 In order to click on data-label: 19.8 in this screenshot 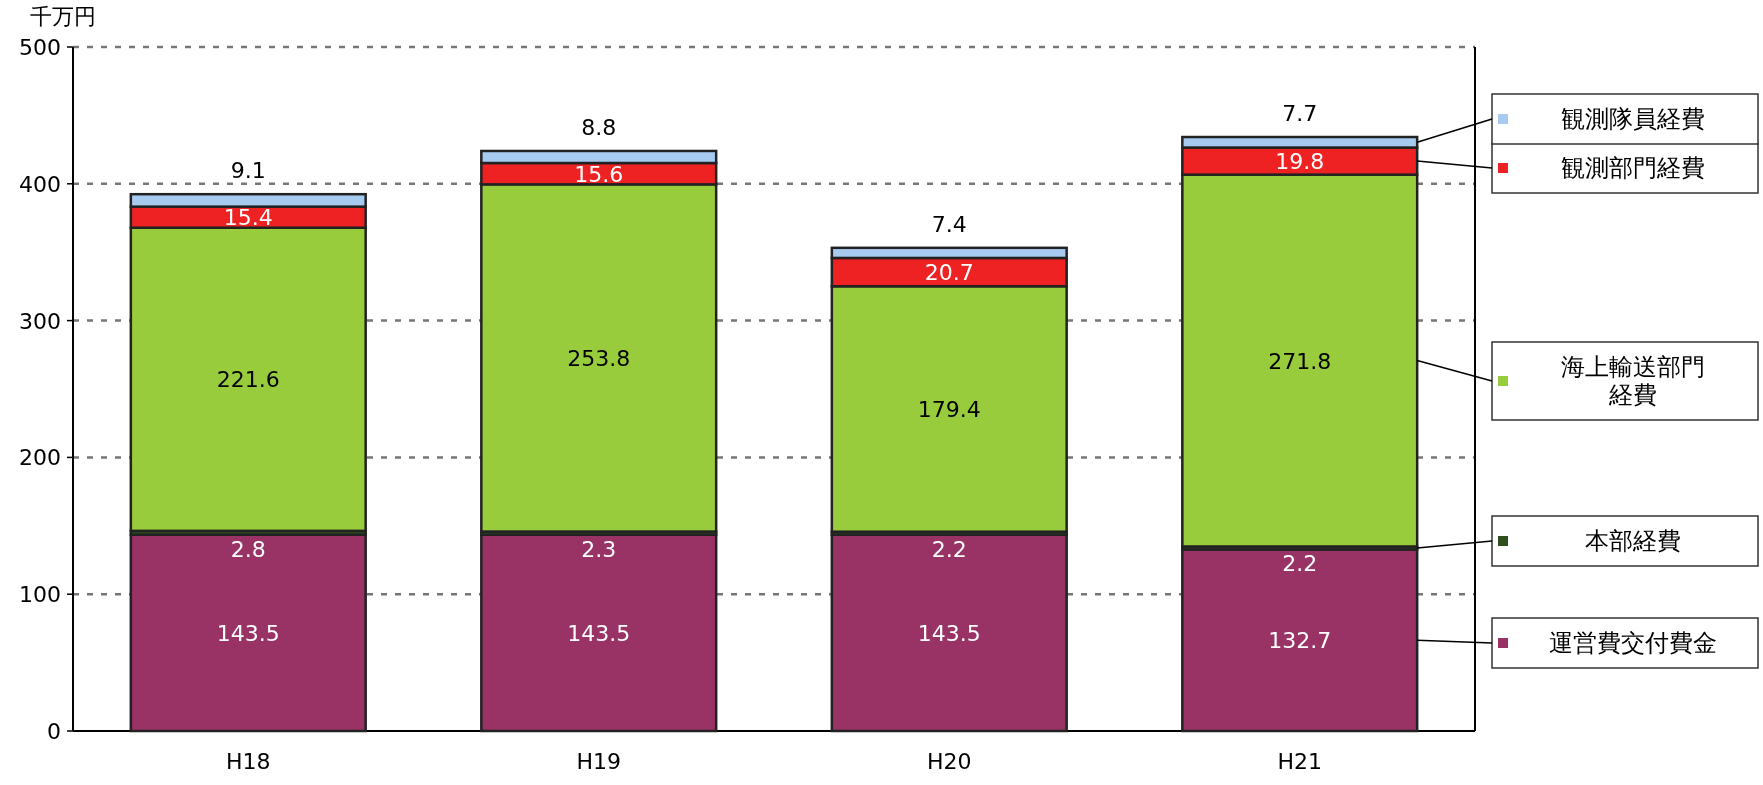, I will do `click(1300, 162)`.